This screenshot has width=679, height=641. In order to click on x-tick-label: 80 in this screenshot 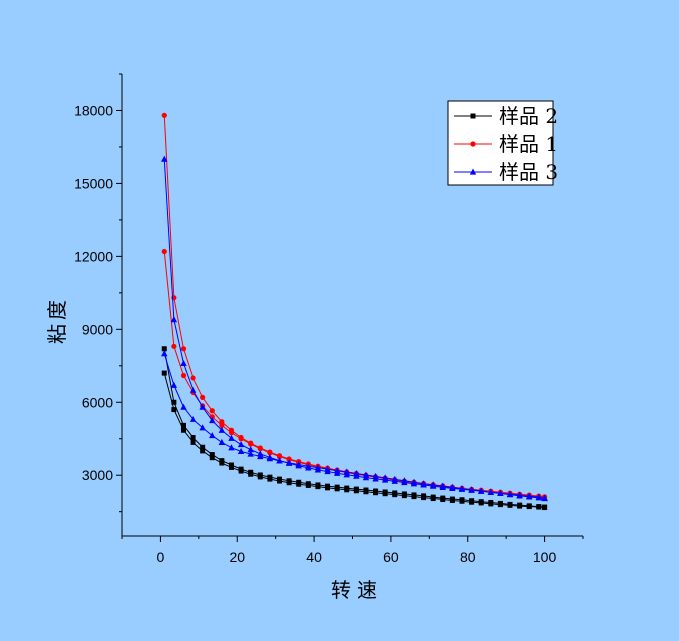, I will do `click(468, 557)`.